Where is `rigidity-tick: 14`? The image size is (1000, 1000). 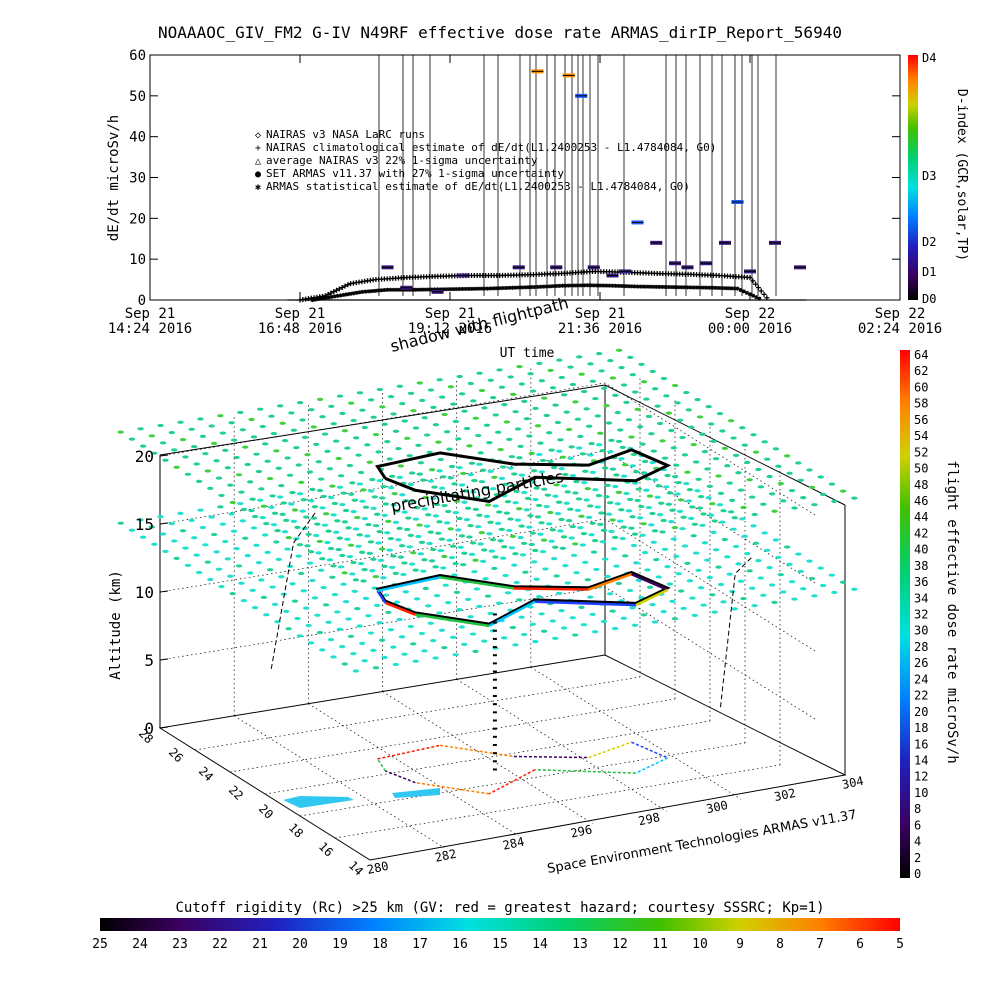 rigidity-tick: 14 is located at coordinates (540, 944).